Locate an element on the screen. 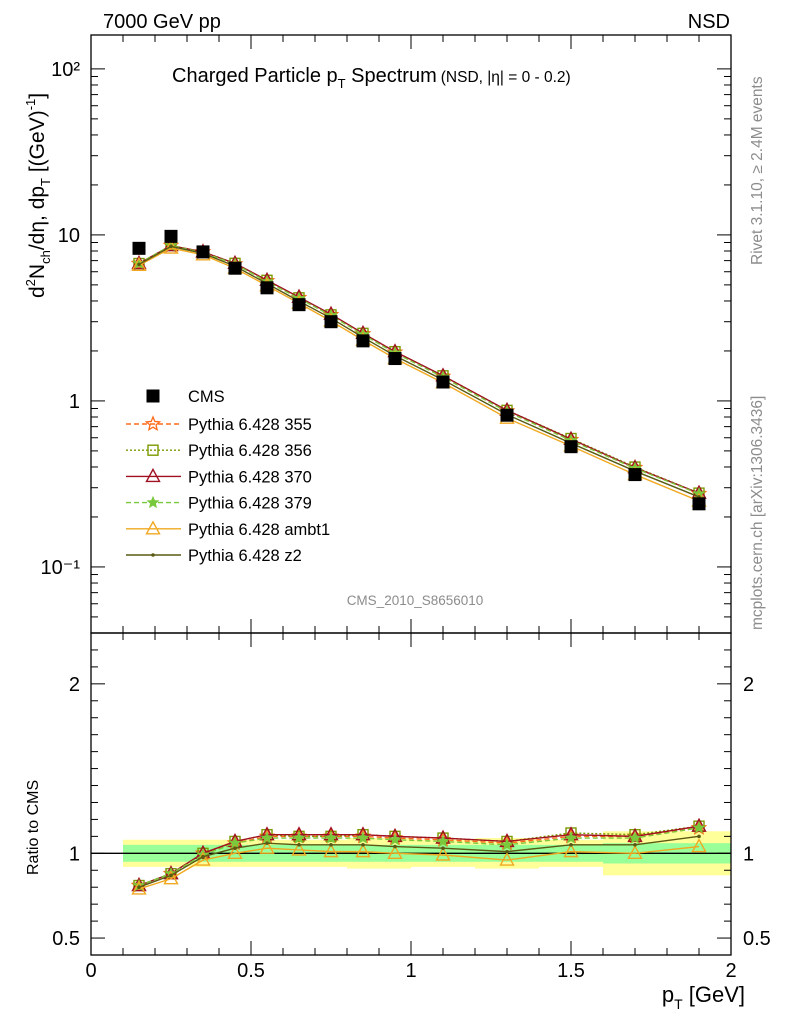 The image size is (786, 1024). legend-label: Pythia 6.428 z2 is located at coordinates (245, 556).